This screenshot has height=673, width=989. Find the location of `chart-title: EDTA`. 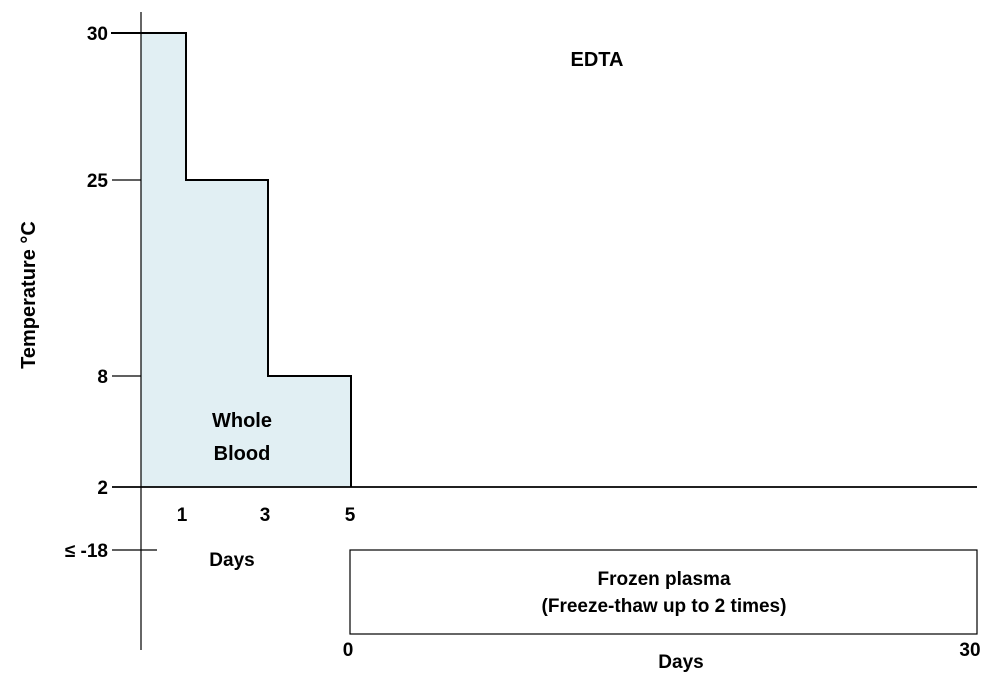

chart-title: EDTA is located at coordinates (597, 60).